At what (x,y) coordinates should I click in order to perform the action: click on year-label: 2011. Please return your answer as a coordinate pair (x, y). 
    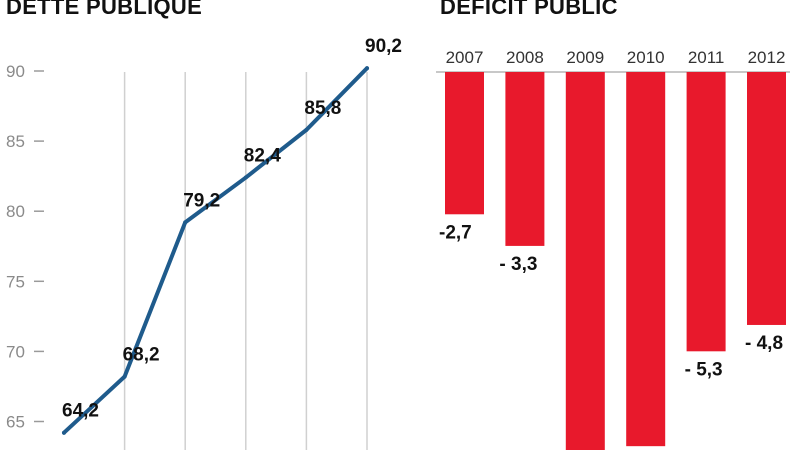
    Looking at the image, I should click on (706, 57).